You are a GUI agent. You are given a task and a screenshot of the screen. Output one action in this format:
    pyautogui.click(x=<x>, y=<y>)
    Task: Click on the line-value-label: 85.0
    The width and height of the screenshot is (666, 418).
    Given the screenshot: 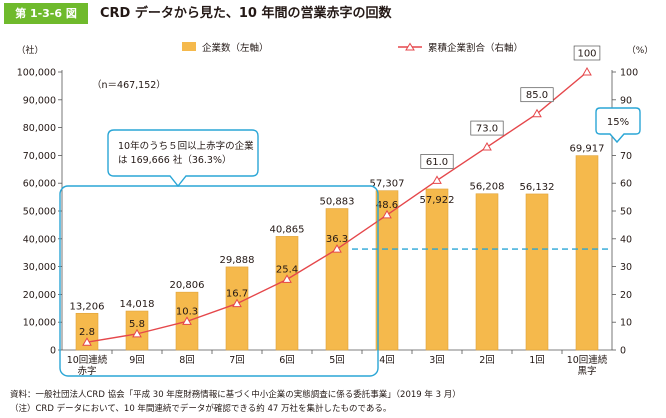 What is the action you would take?
    pyautogui.click(x=537, y=95)
    